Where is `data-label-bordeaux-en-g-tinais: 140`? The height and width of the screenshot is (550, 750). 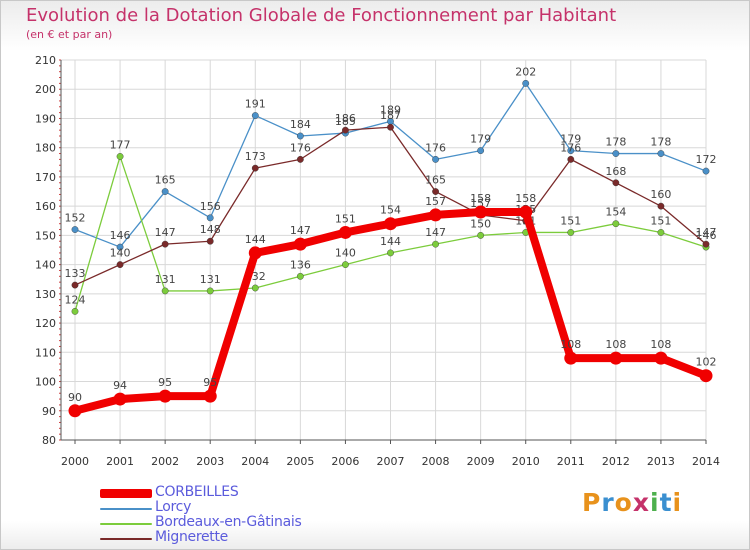
data-label-bordeaux-en-g-tinais: 140 is located at coordinates (345, 253).